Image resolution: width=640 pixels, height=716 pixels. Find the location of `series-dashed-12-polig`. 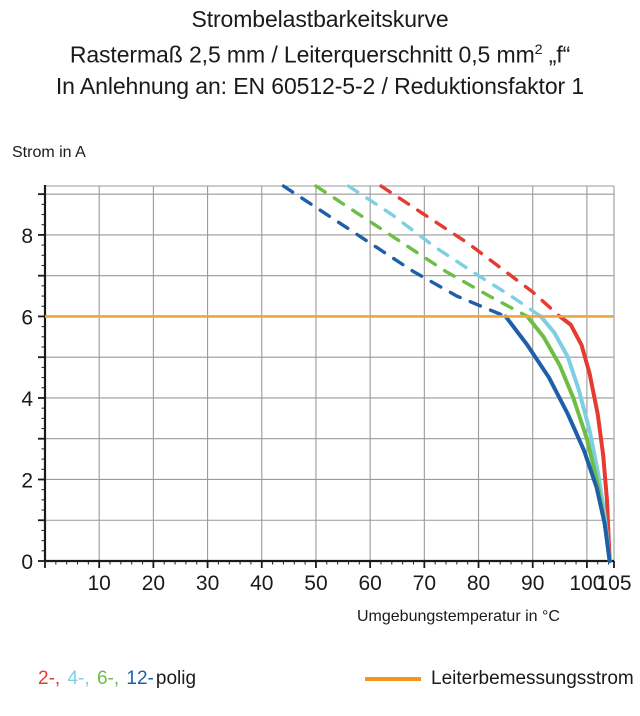

series-dashed-12-polig is located at coordinates (394, 251).